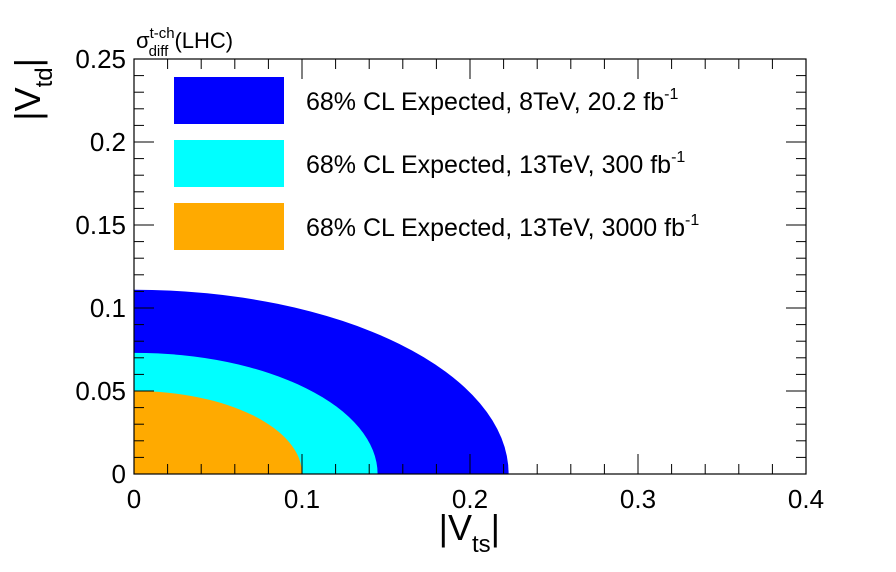 Image resolution: width=896 pixels, height=572 pixels. What do you see at coordinates (100, 391) in the screenshot?
I see `y-tick-label: 0.05` at bounding box center [100, 391].